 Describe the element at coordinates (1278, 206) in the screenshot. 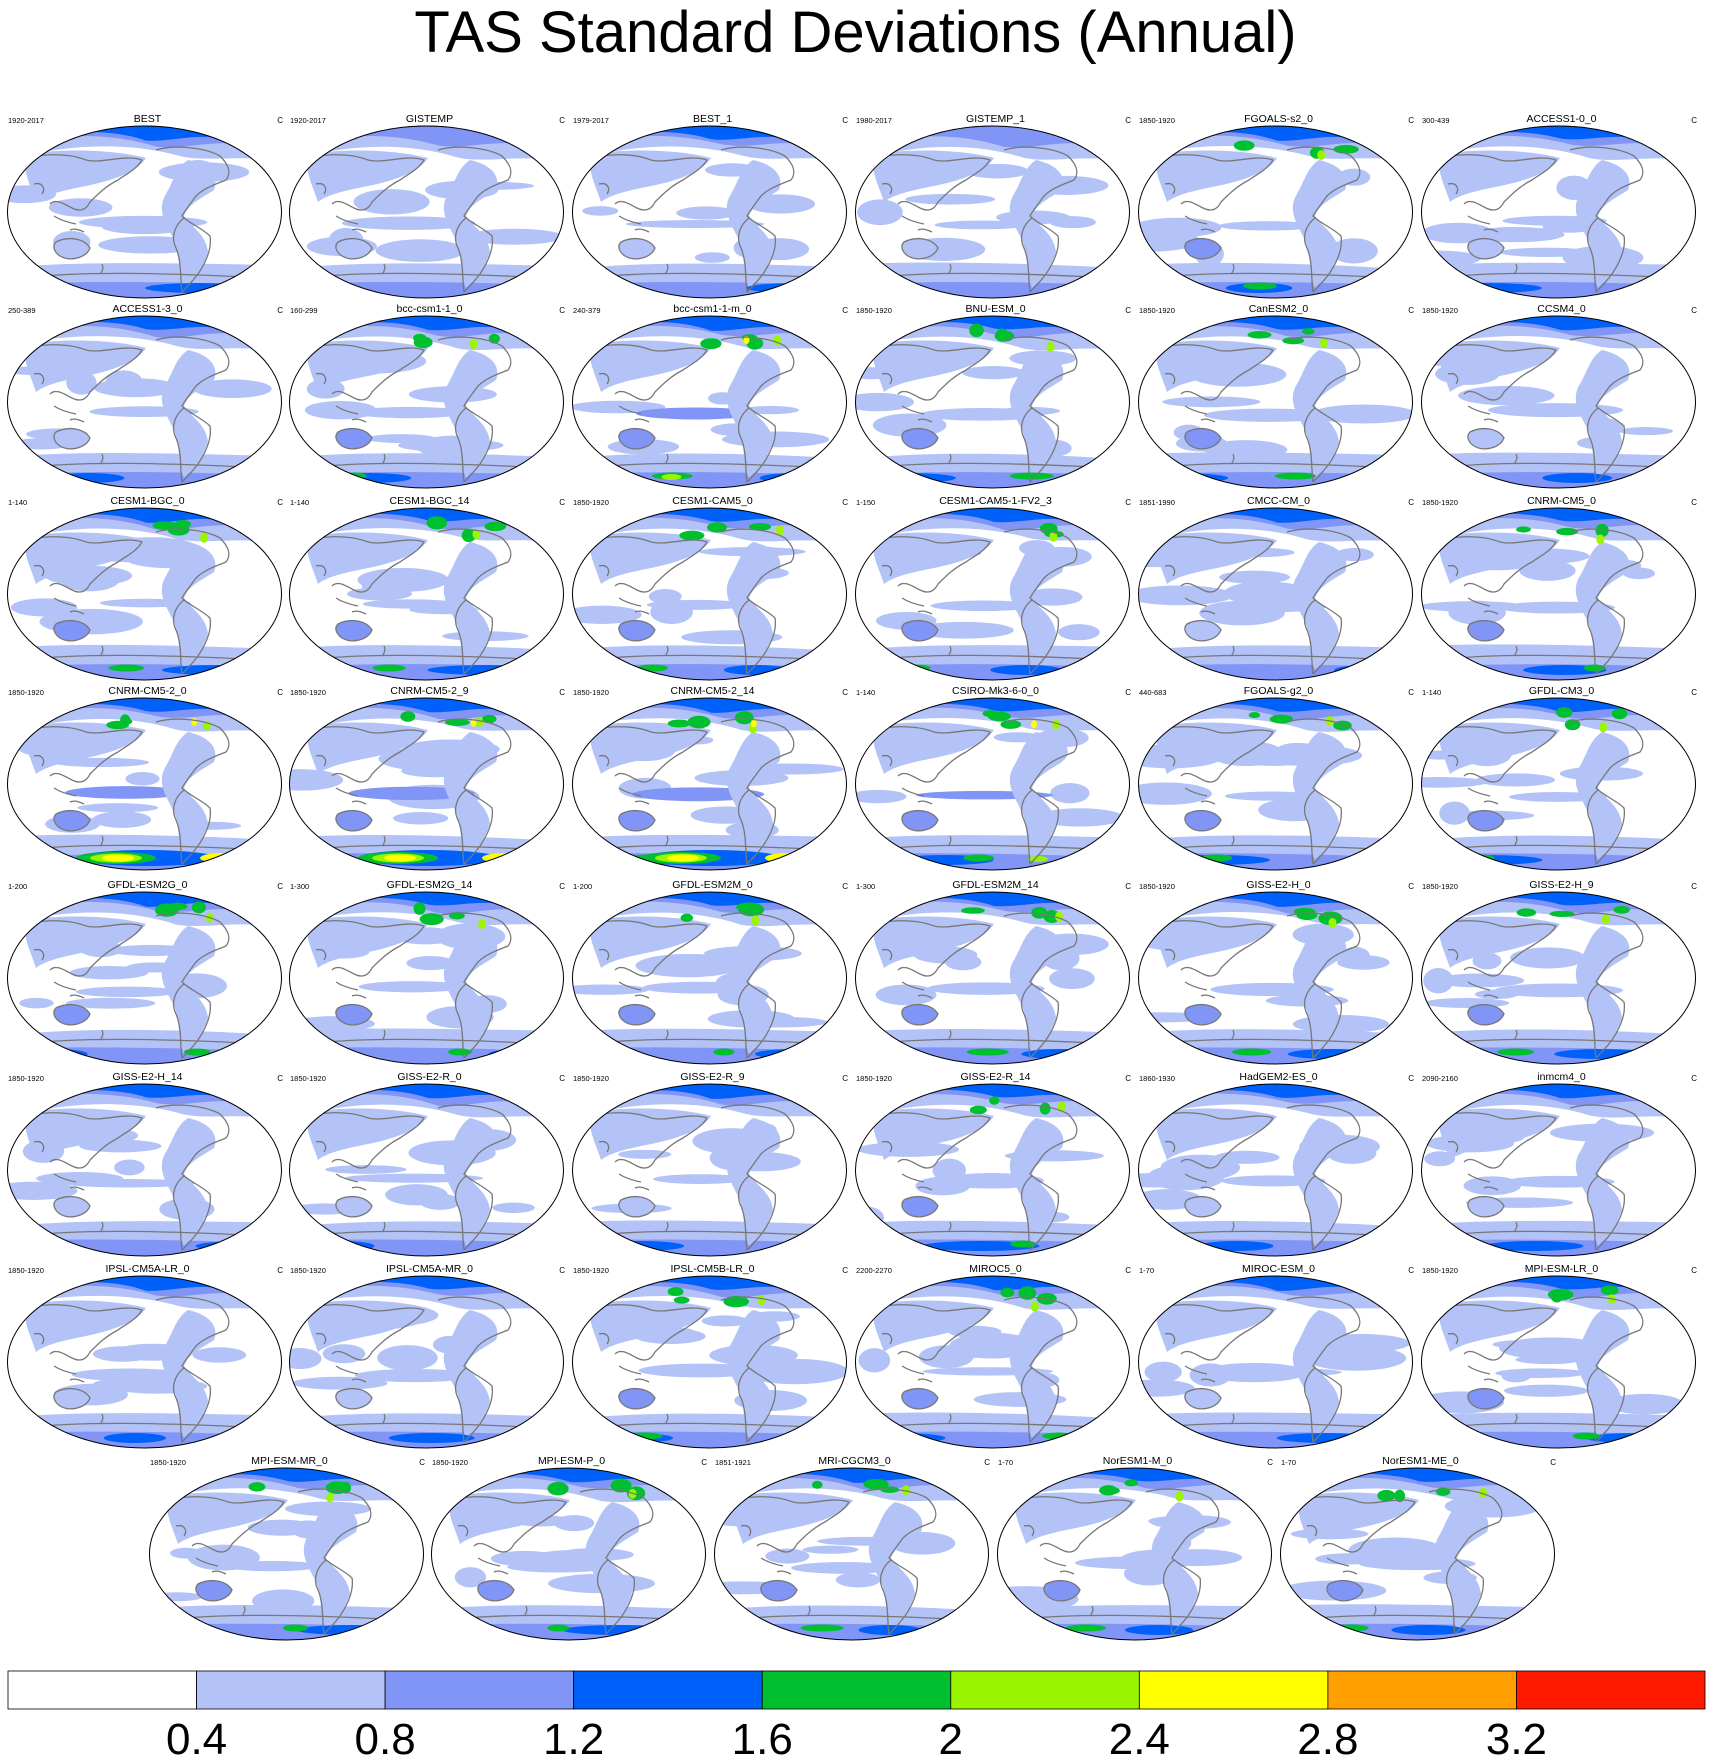

I see `map-panel: FGOALS-s2_0 1850-1920 C` at that location.